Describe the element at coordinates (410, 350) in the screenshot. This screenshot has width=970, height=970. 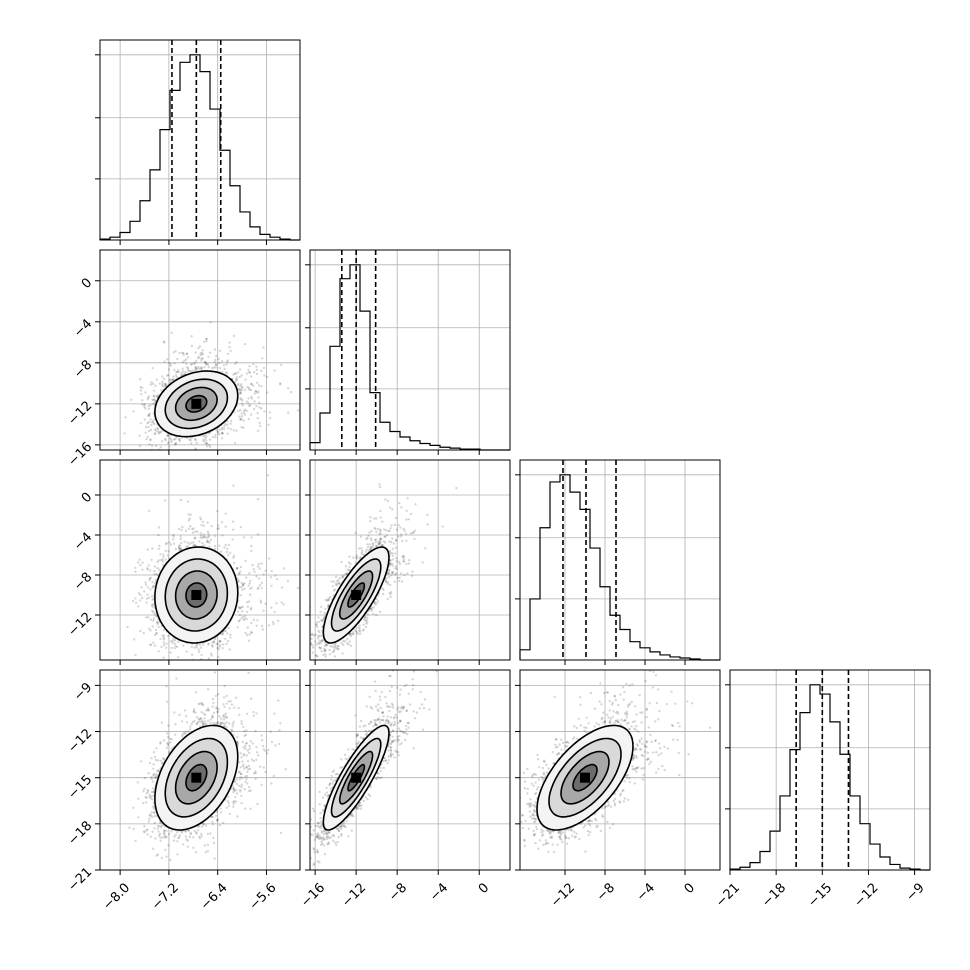
I see `diag-1-frame` at that location.